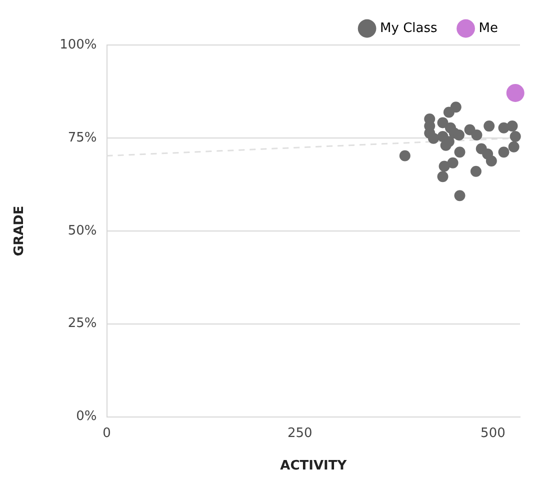  What do you see at coordinates (314, 466) in the screenshot?
I see `x-axis-title: ACTIVITY` at bounding box center [314, 466].